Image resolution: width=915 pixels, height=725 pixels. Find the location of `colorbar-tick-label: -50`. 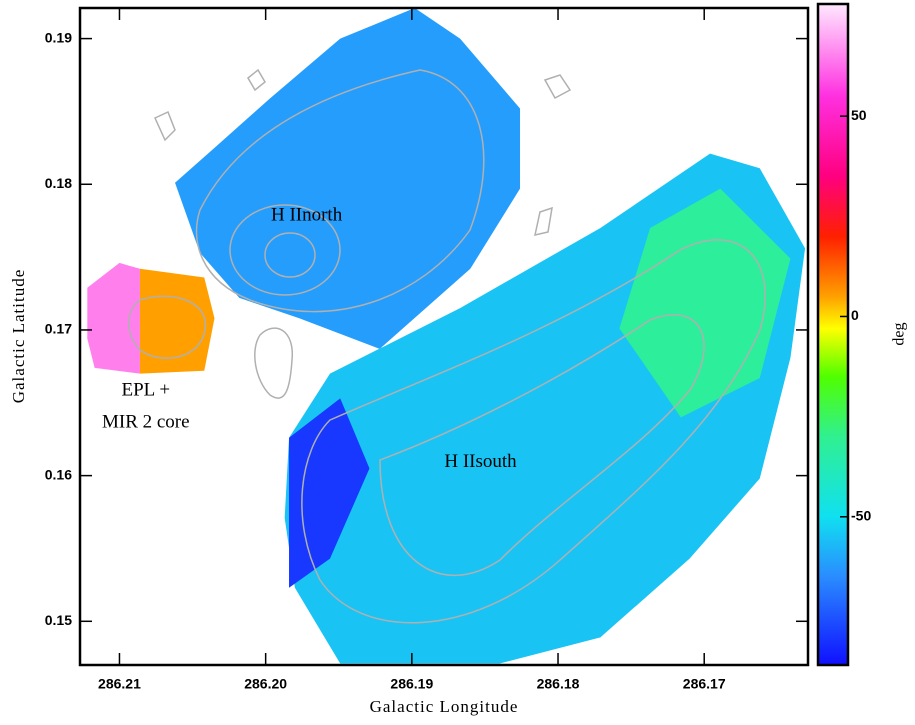

colorbar-tick-label: -50 is located at coordinates (861, 515).